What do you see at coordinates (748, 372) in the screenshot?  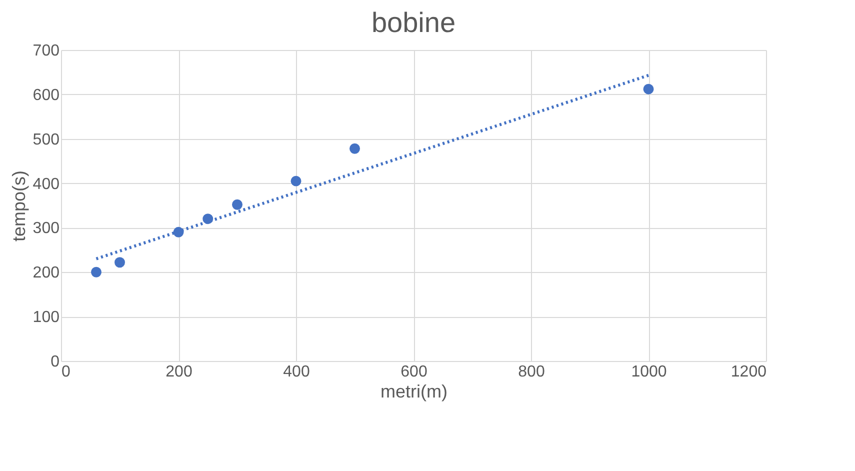 I see `x-tick-label: 1200` at bounding box center [748, 372].